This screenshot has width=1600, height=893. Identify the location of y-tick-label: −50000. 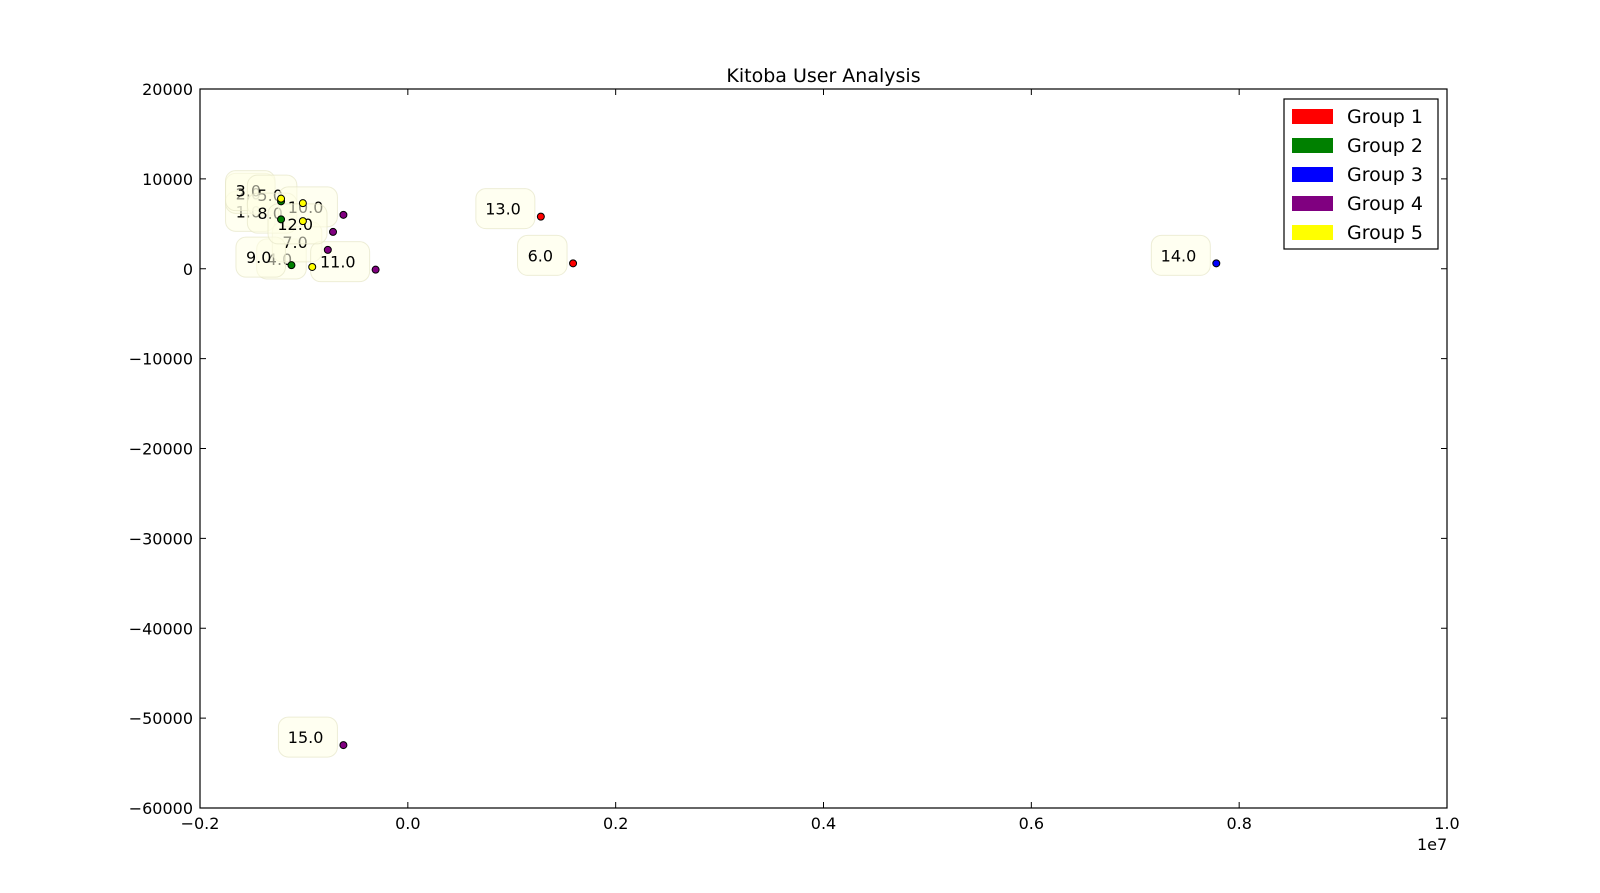
(161, 718).